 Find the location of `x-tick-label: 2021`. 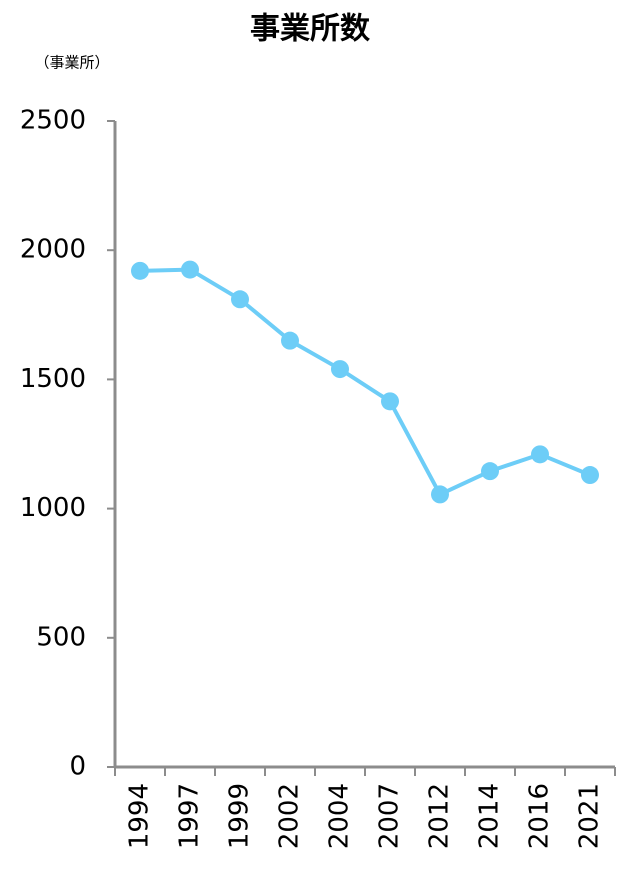

x-tick-label: 2021 is located at coordinates (590, 816).